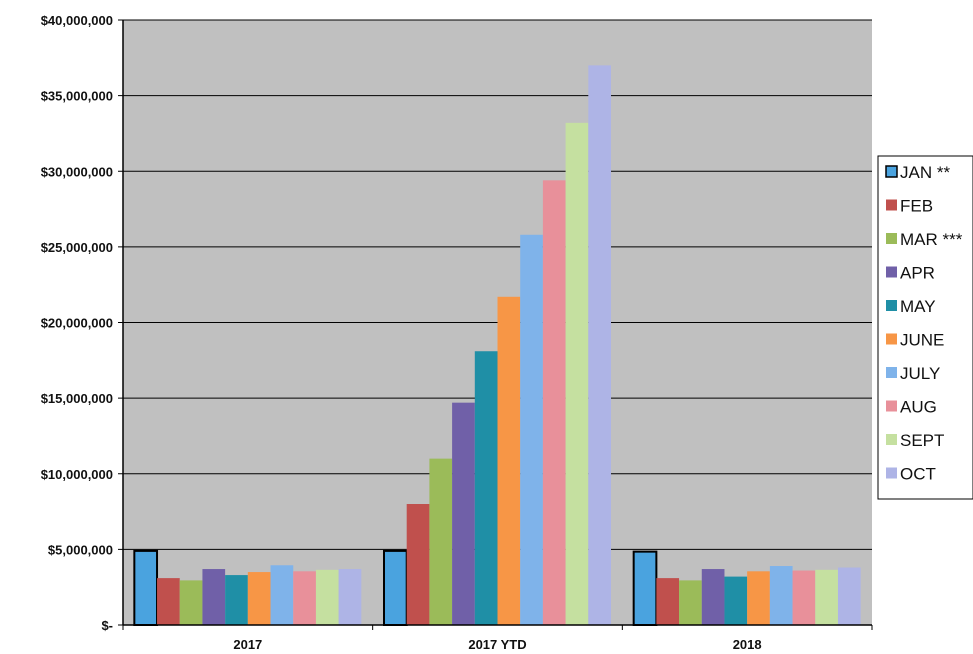  Describe the element at coordinates (645, 588) in the screenshot. I see `bar-jan-2018` at that location.